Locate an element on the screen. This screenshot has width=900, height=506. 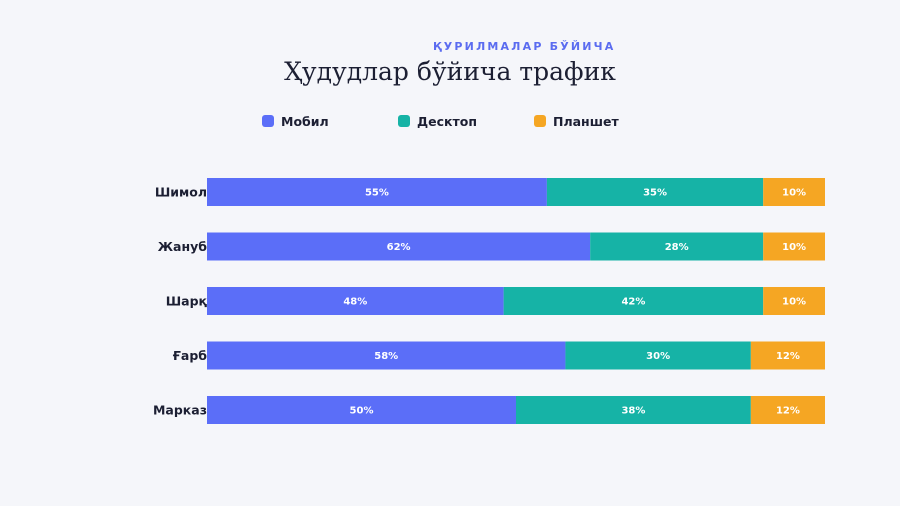
data-label-mobile: 58% is located at coordinates (386, 356).